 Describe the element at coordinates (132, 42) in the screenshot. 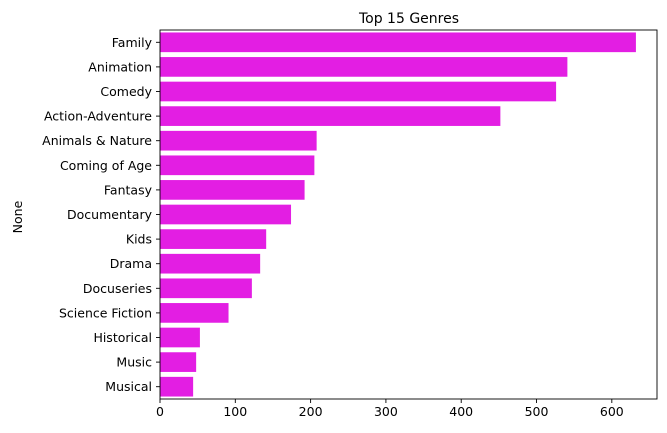

I see `y-tick-label: Family` at that location.